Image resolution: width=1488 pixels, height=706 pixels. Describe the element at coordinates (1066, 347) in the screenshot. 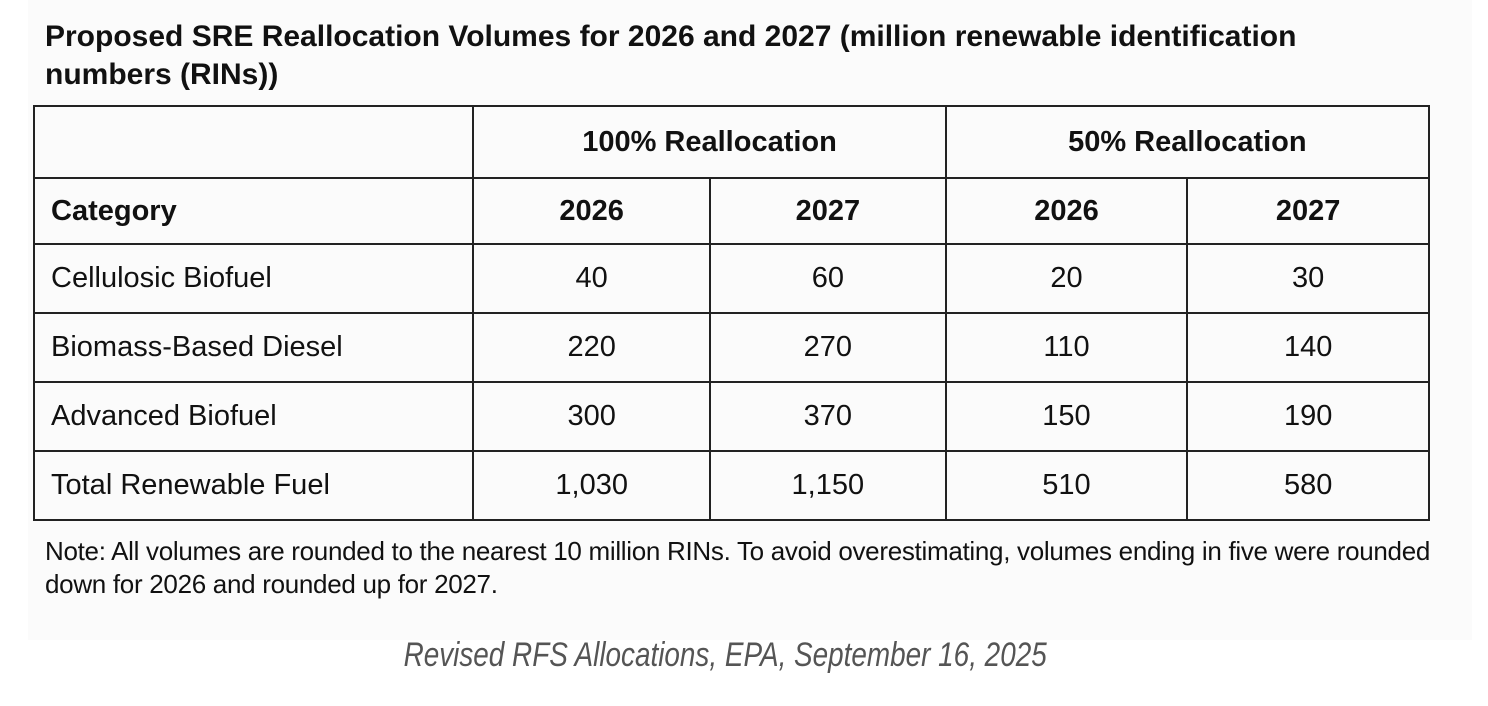

I see `value-cell: 110` at that location.